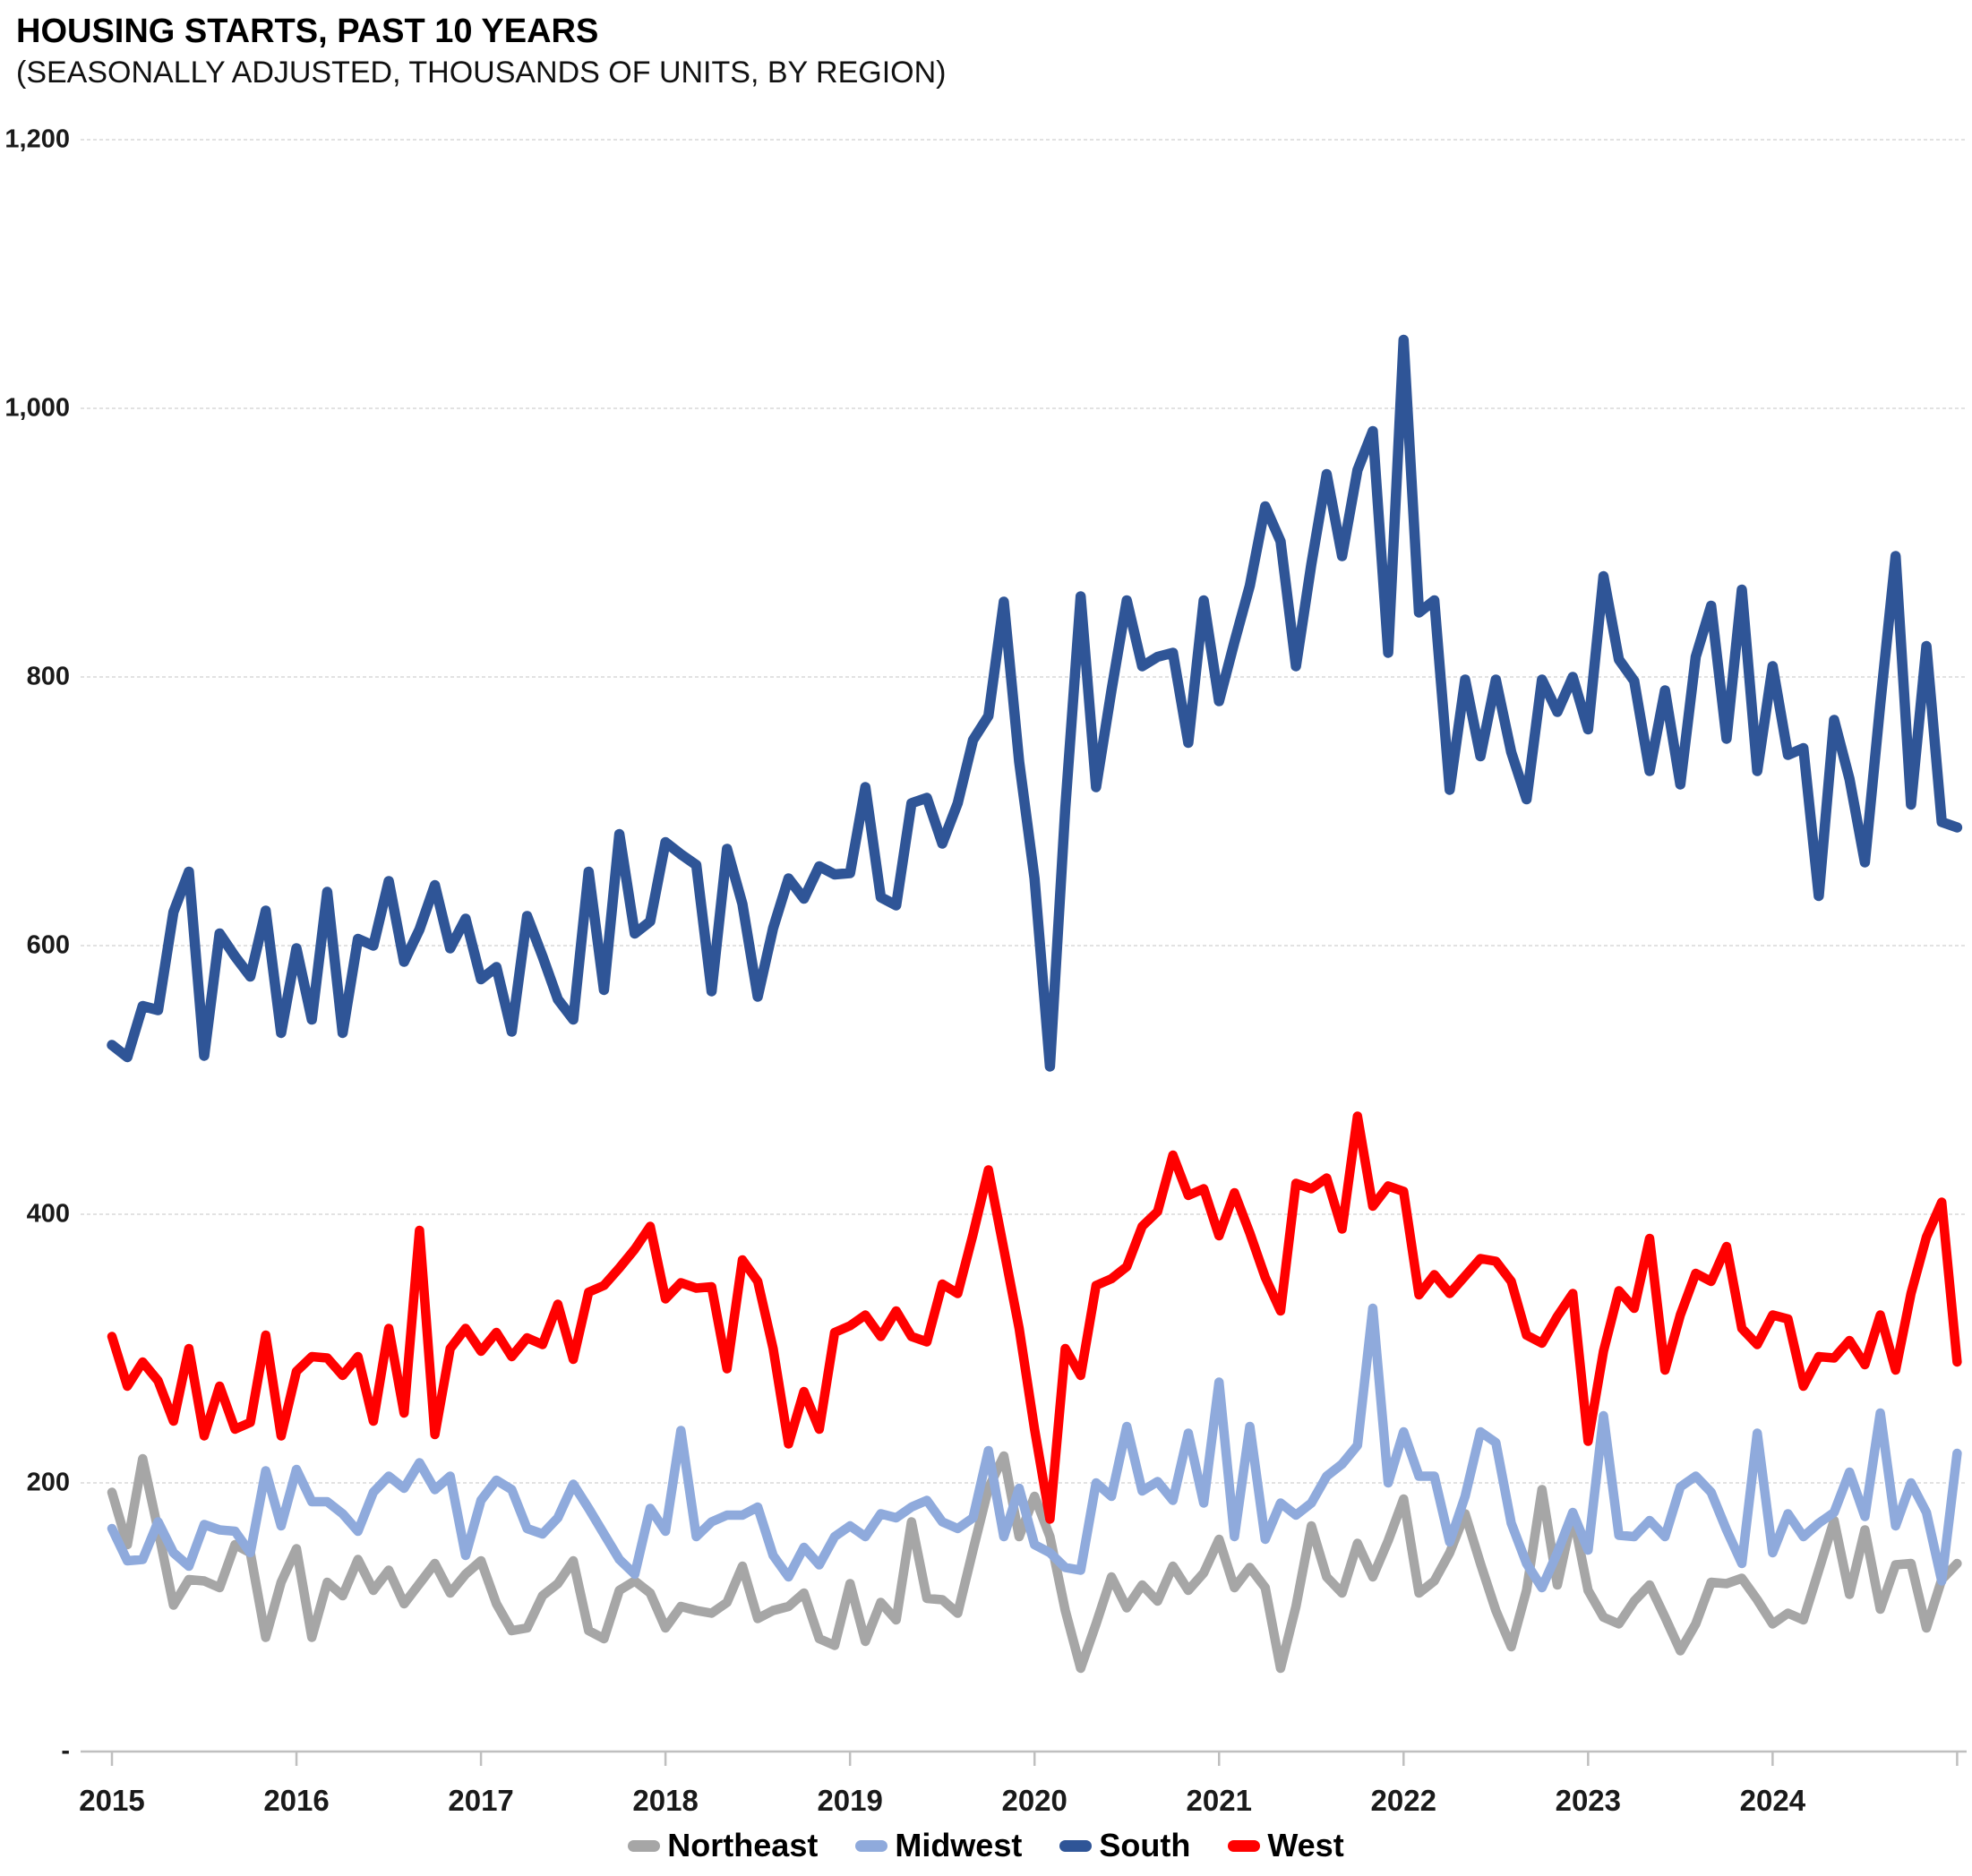  I want to click on legend-swatch-midwest, so click(871, 1845).